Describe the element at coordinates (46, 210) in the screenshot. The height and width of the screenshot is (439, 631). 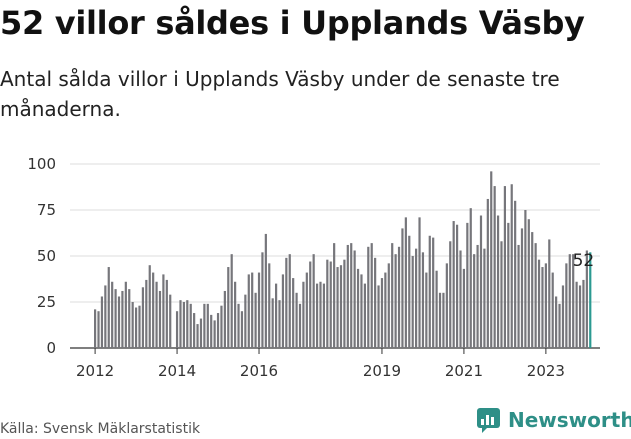
I see `y-tick-label: 75` at that location.